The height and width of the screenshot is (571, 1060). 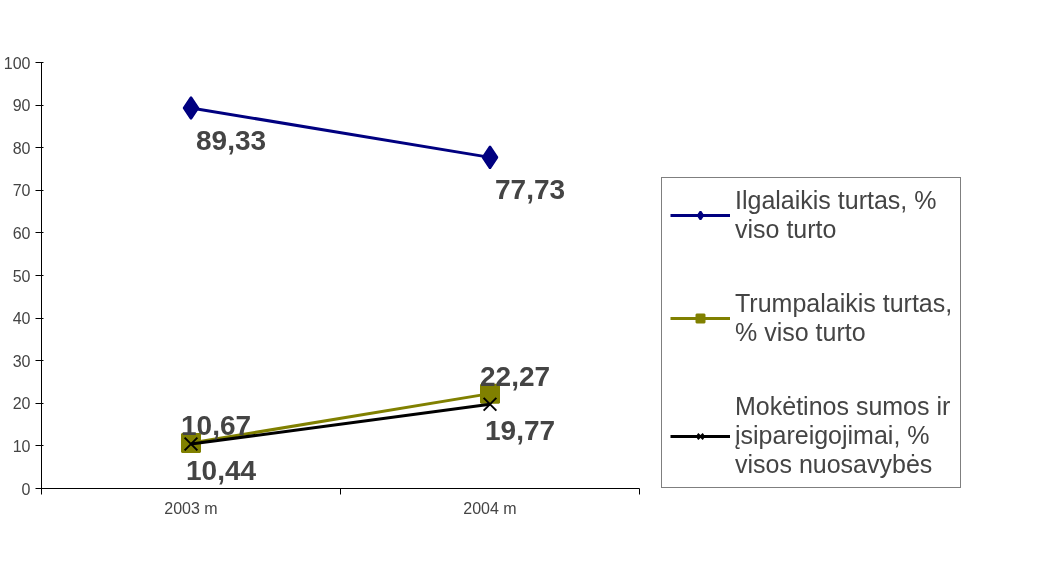 What do you see at coordinates (17, 63) in the screenshot?
I see `y-tick-label: 100` at bounding box center [17, 63].